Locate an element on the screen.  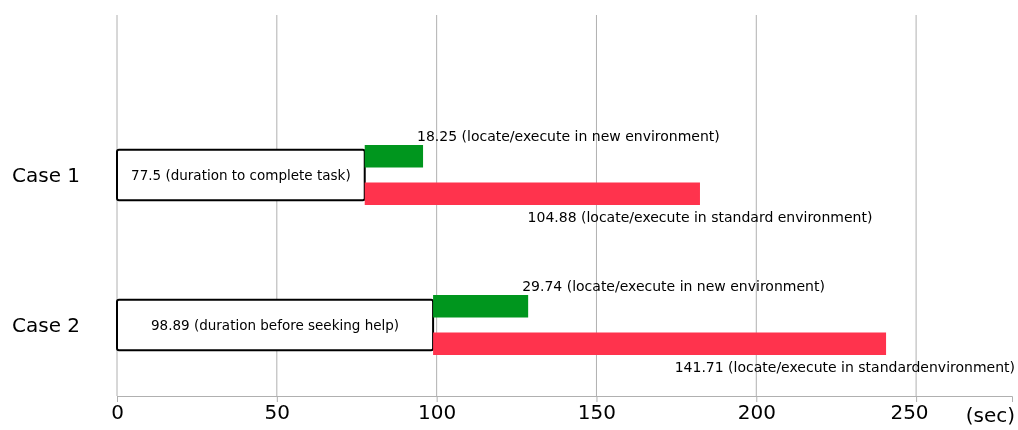
data-label: 77.5 (duration to complete task) is located at coordinates (241, 174).